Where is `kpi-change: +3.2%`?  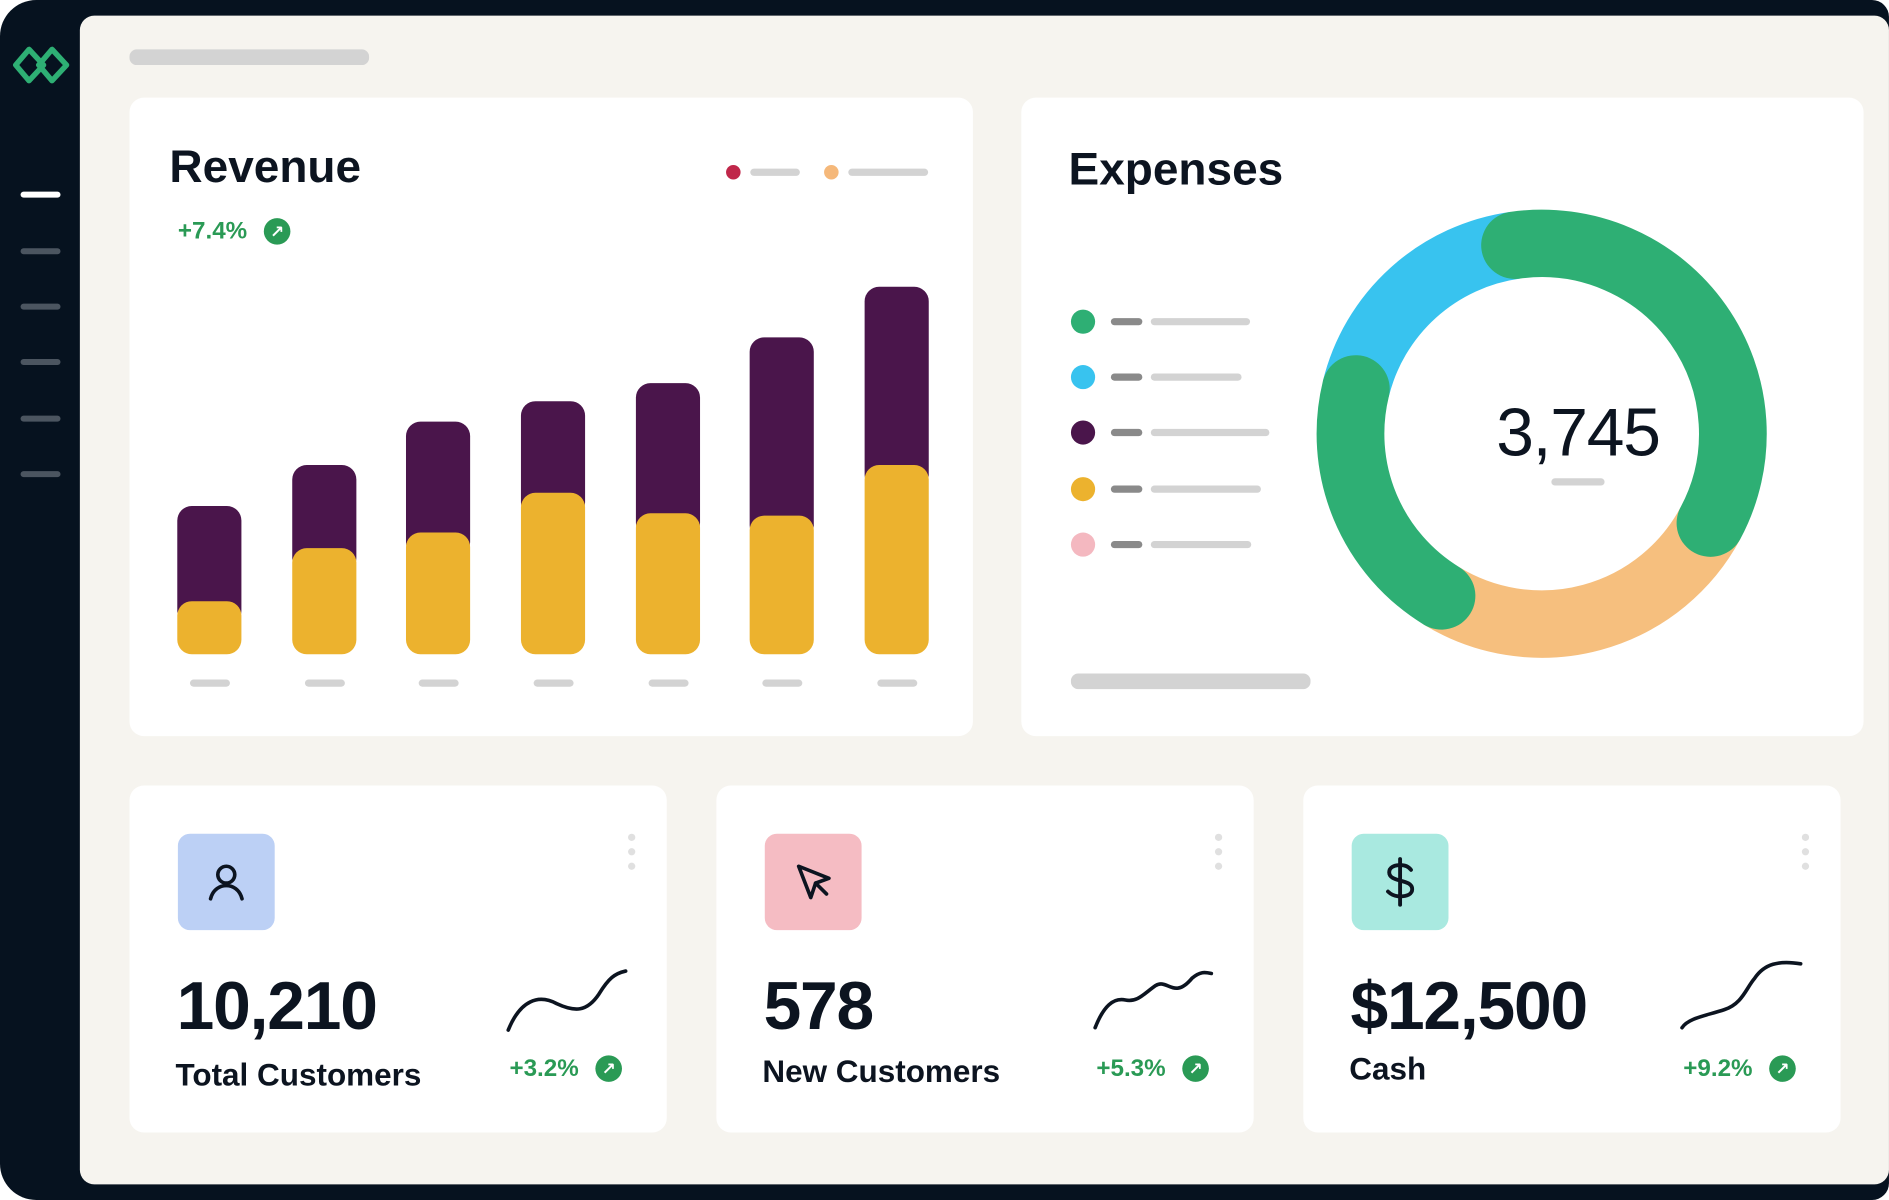 kpi-change: +3.2% is located at coordinates (544, 1068).